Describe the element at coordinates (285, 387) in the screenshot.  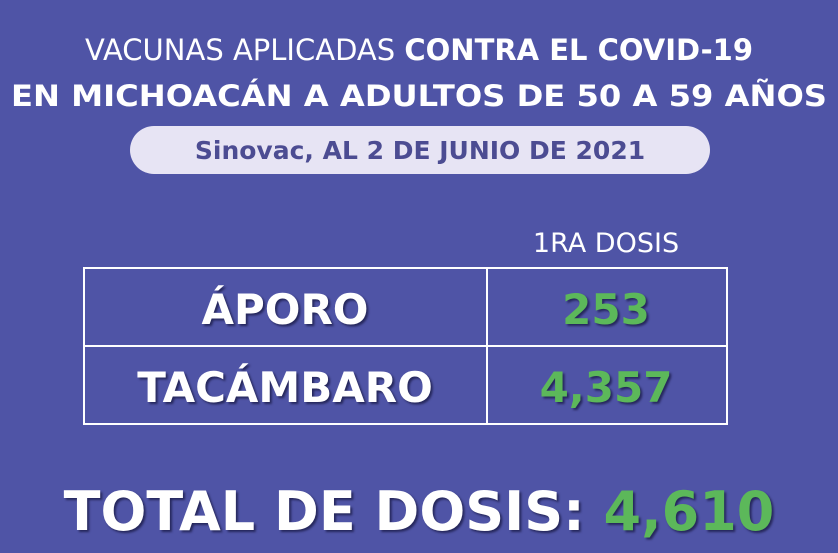
I see `row-label: TACÁMBARO` at that location.